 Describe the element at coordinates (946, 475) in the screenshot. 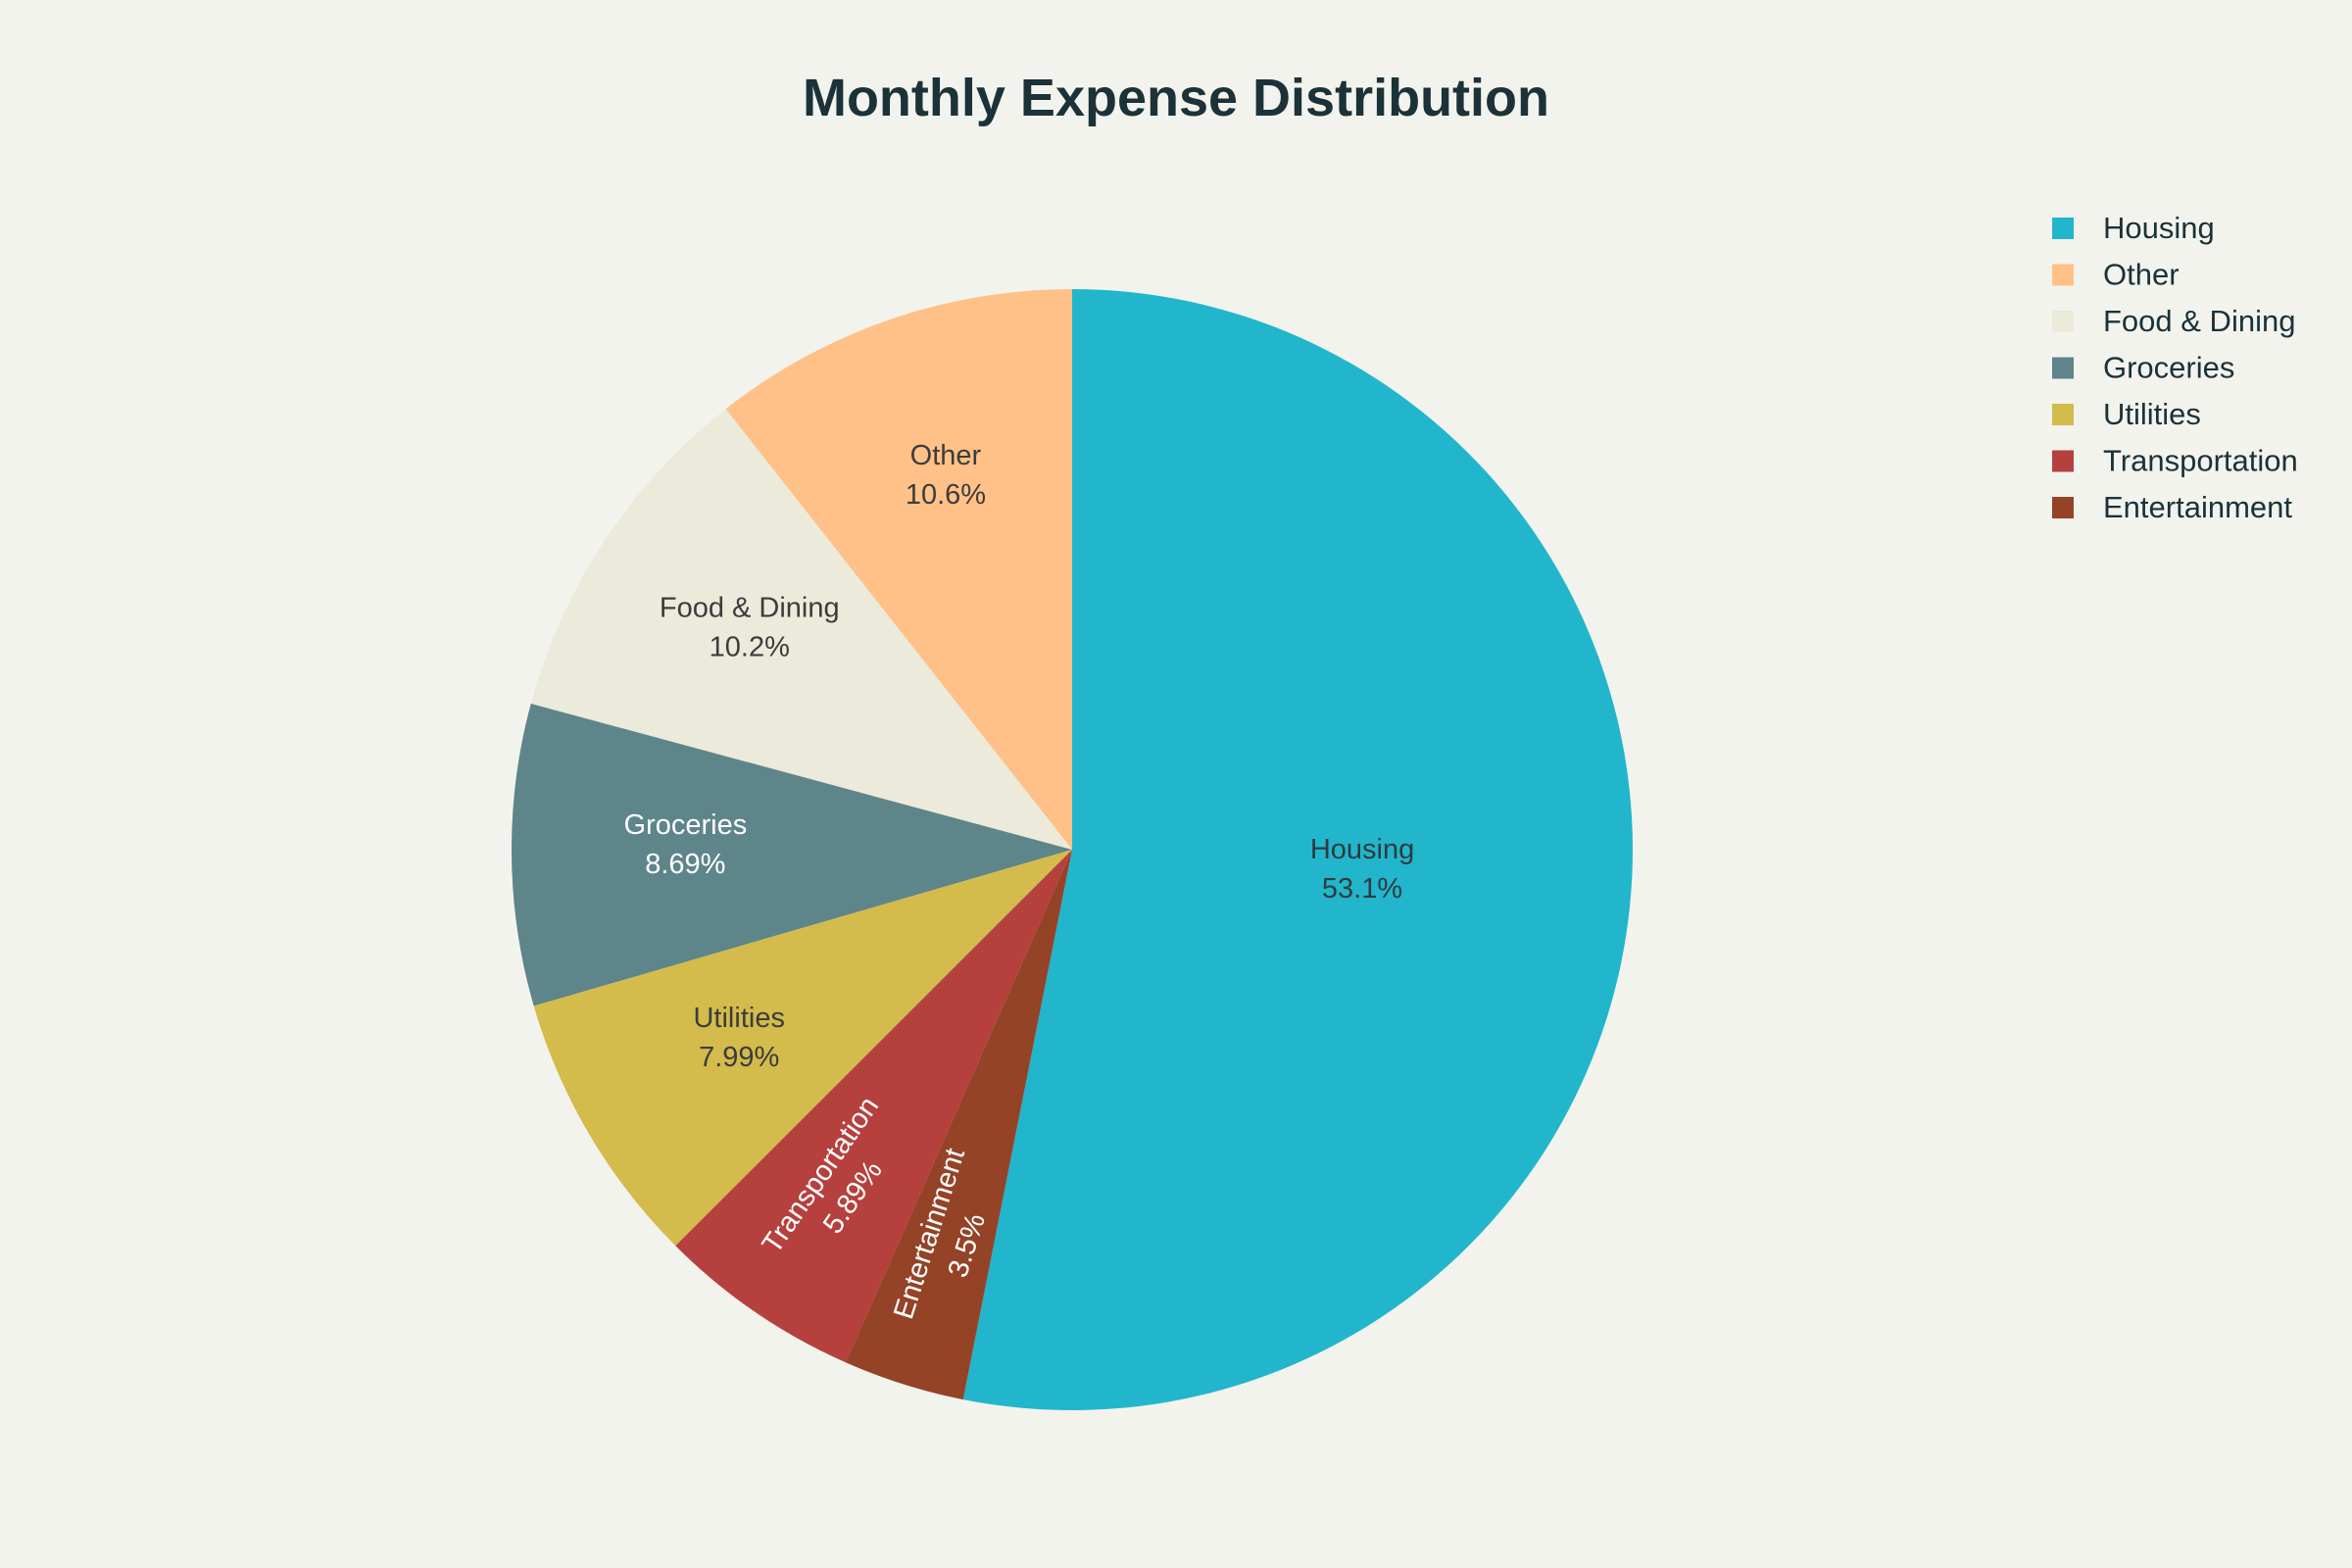

I see `slice-label-other: Other 10.6%` at that location.